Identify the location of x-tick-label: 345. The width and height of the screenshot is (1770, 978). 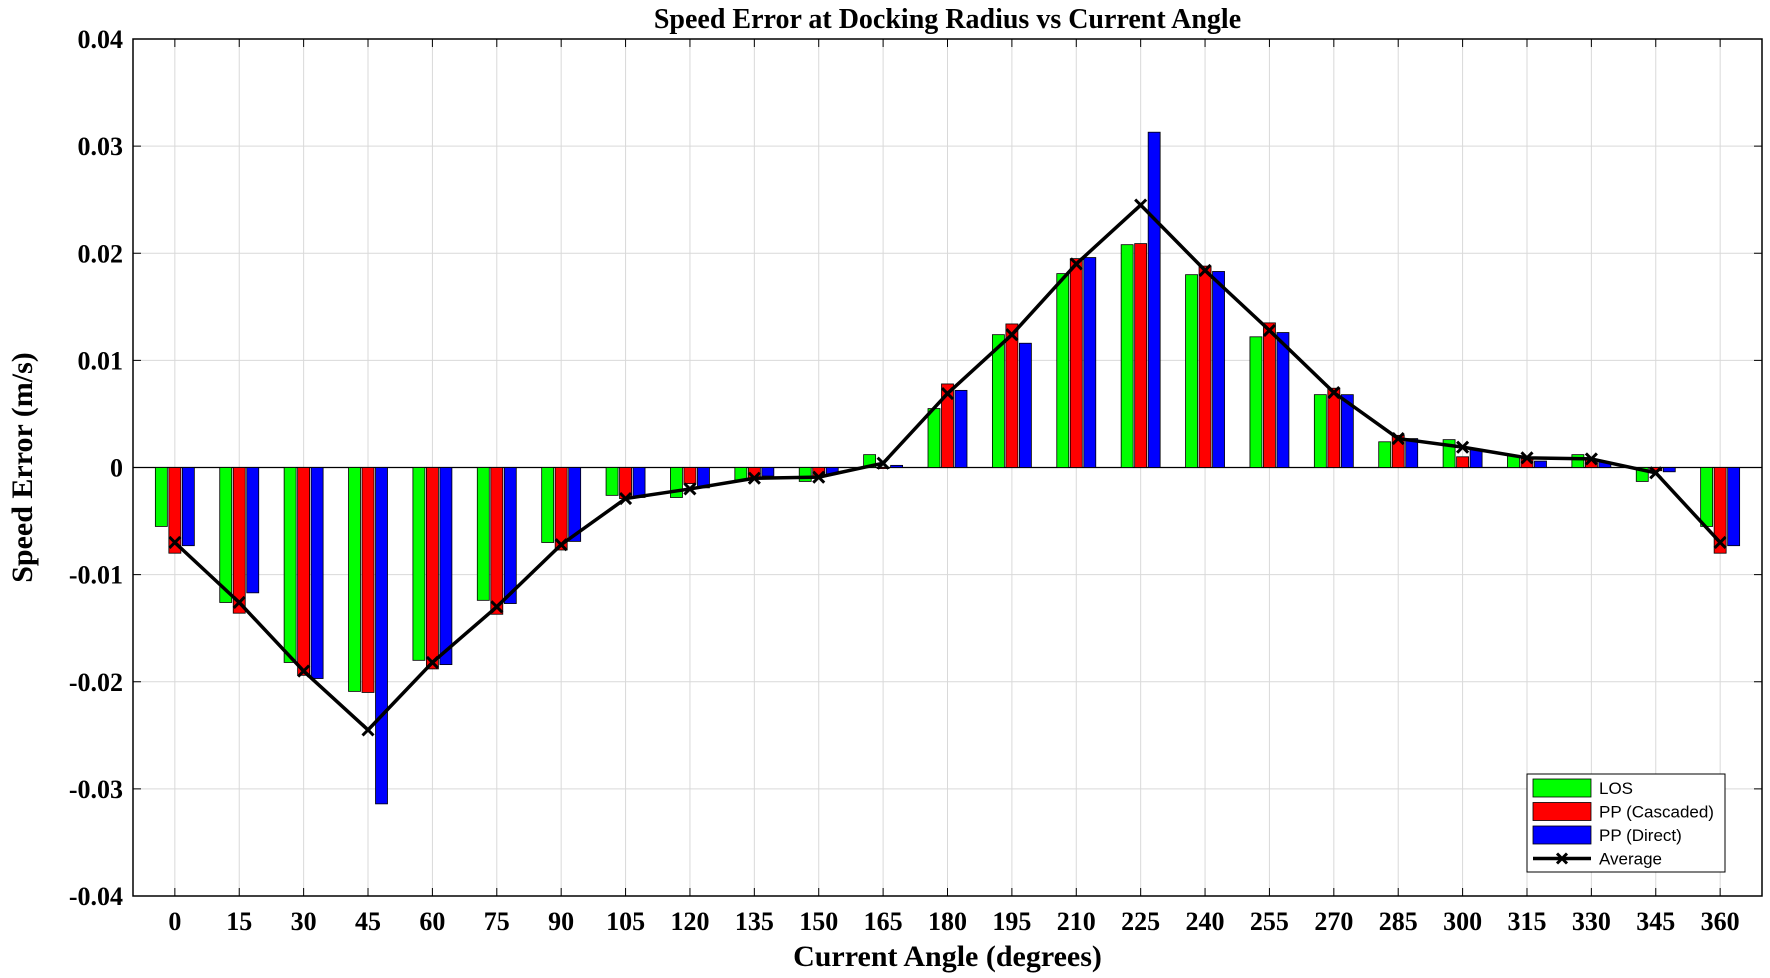
(1655, 921).